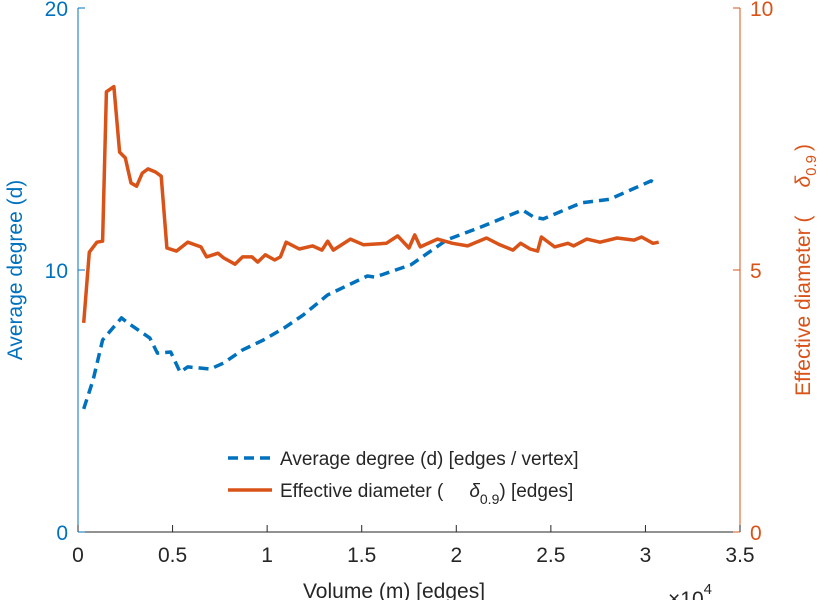  What do you see at coordinates (429, 459) in the screenshot?
I see `legend-label-average-degree: Average degree (d) [edges / vertex]` at bounding box center [429, 459].